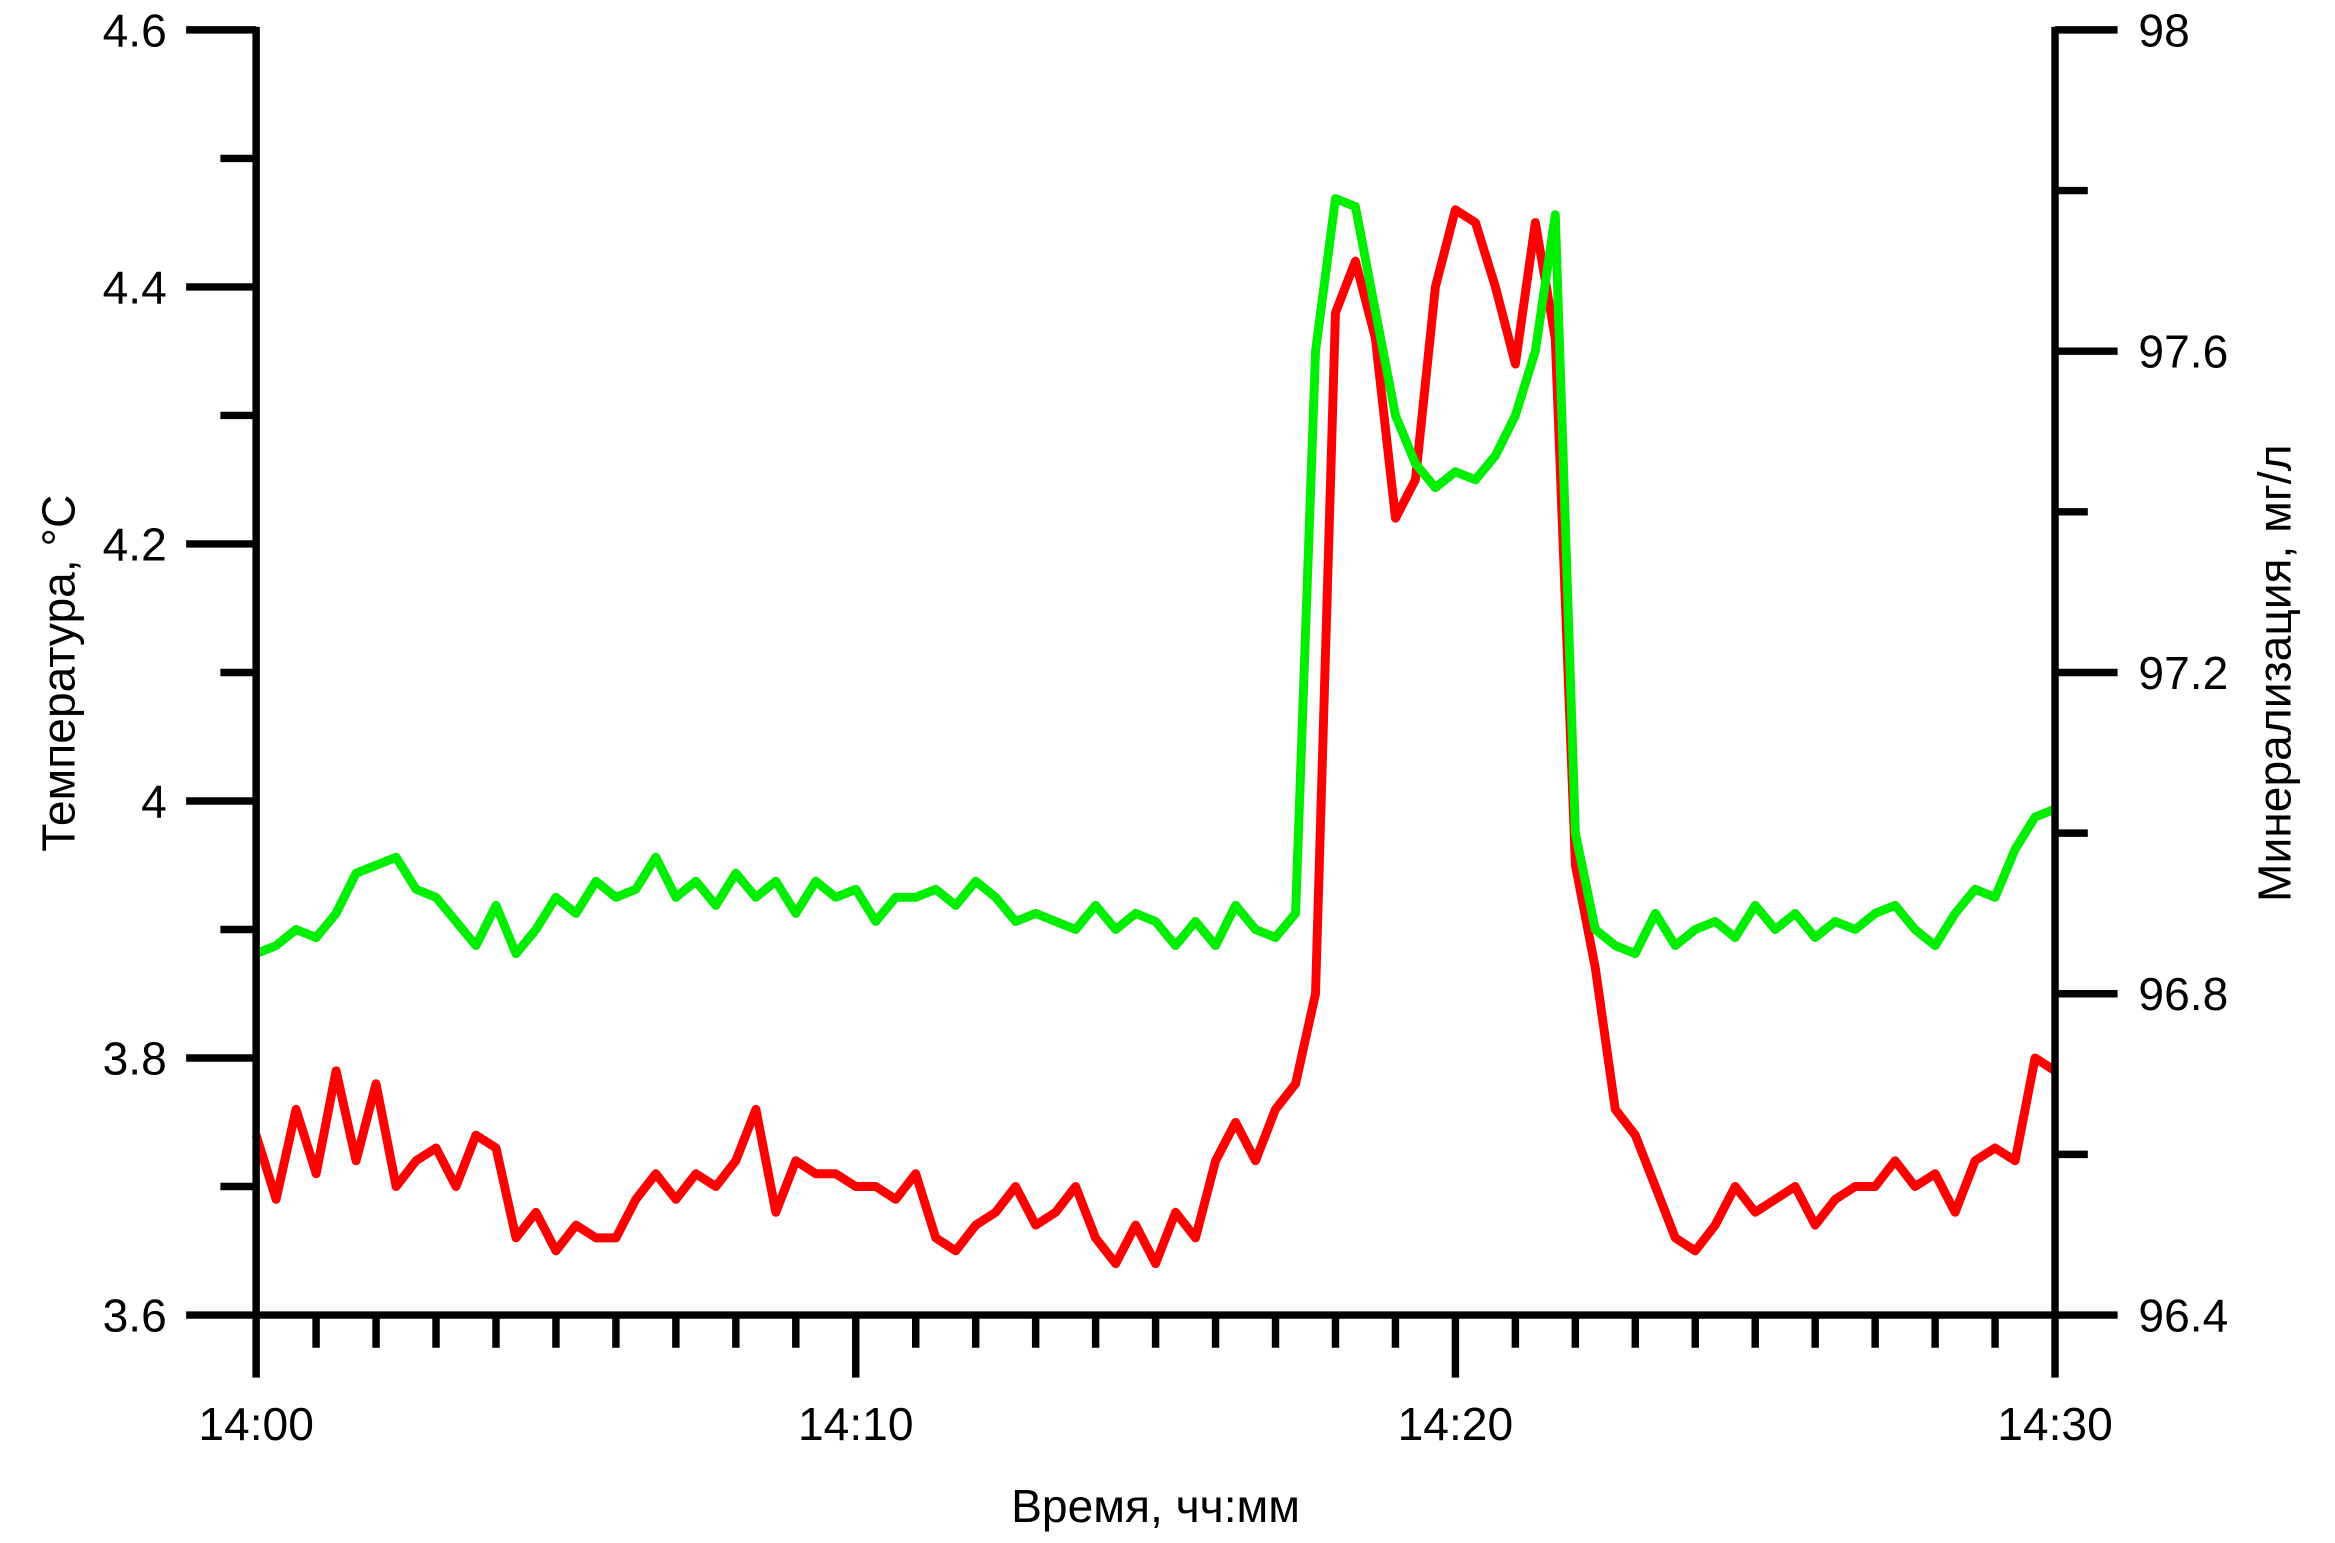 The height and width of the screenshot is (1543, 2335). I want to click on y2-axis-label: Минерализация, мг/л, so click(2275, 672).